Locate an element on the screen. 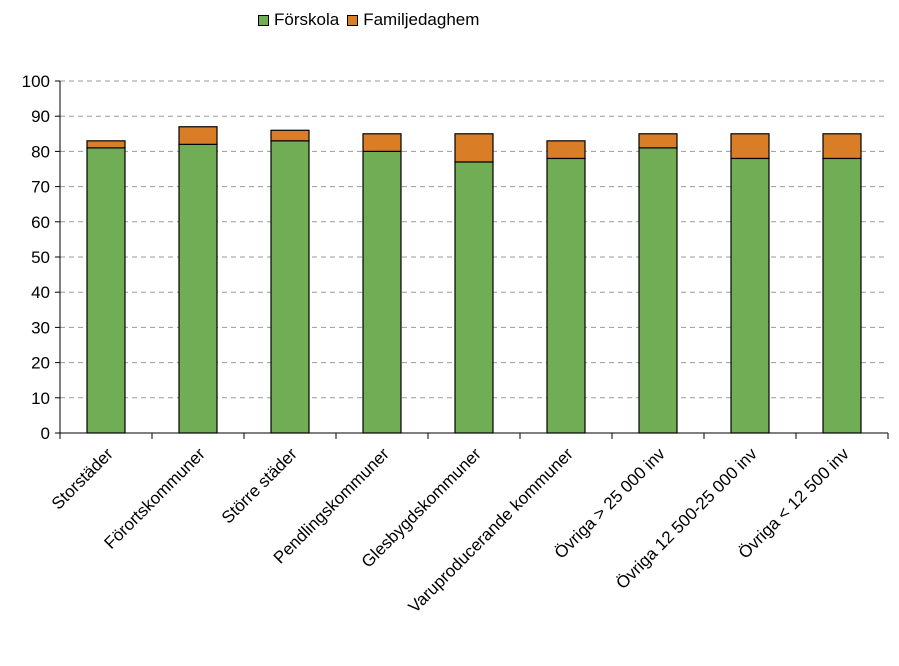  legend-item-familjedaghem: Familjedaghem is located at coordinates (413, 20).